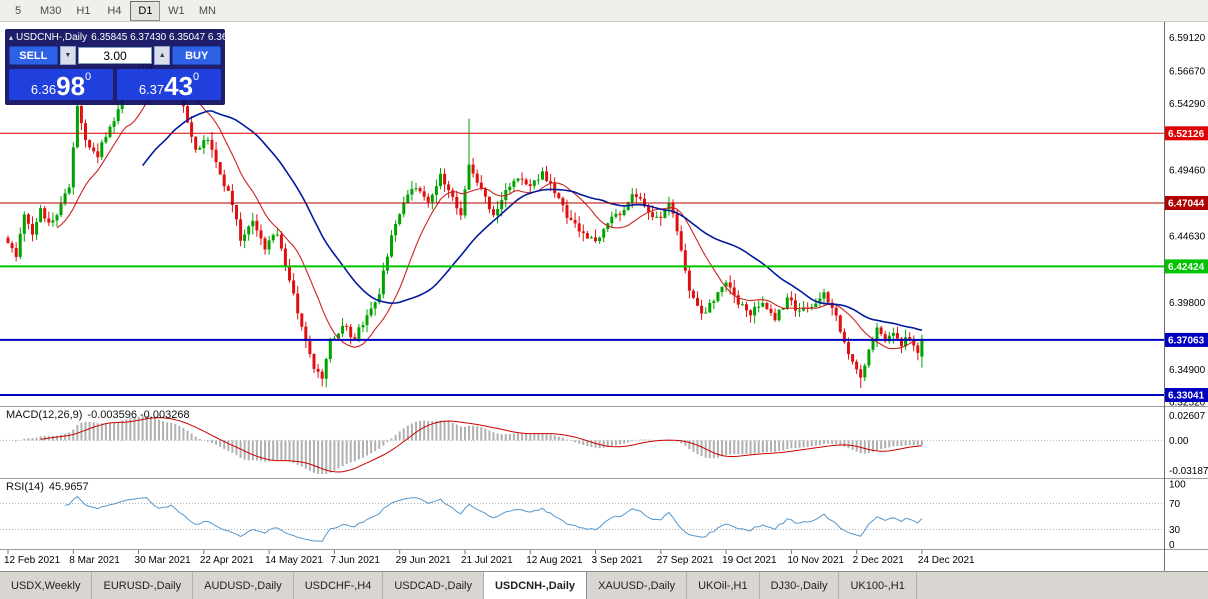 This screenshot has height=599, width=1208. Describe the element at coordinates (145, 10) in the screenshot. I see `timeframe-button-d1: D1` at that location.